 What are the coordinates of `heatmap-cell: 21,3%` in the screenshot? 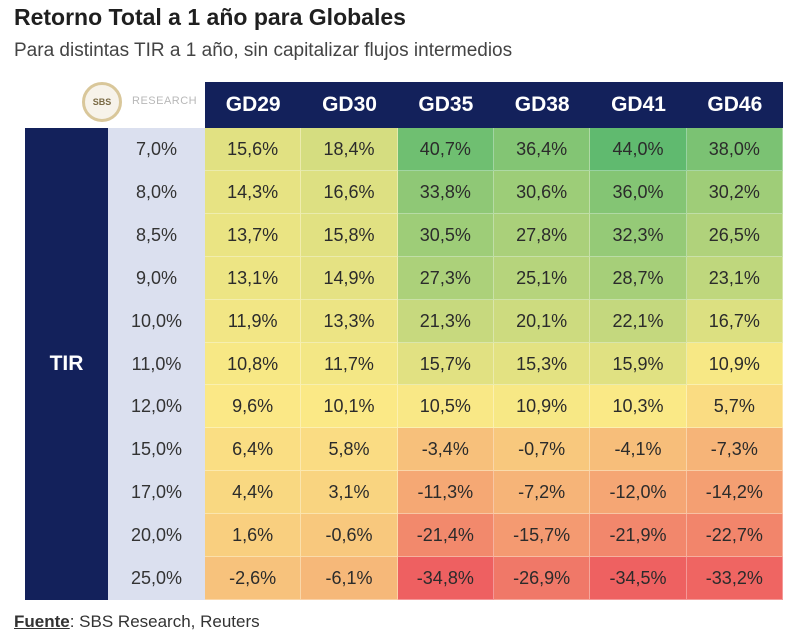 It's located at (445, 321).